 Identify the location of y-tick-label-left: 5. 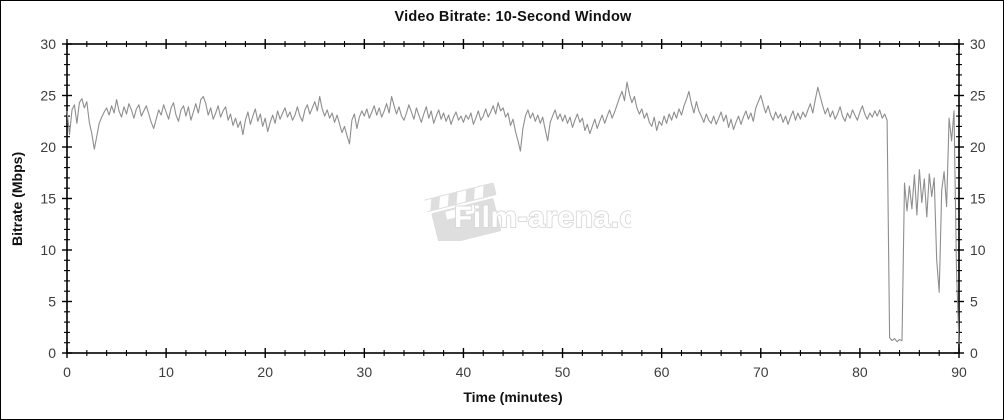
(52, 302).